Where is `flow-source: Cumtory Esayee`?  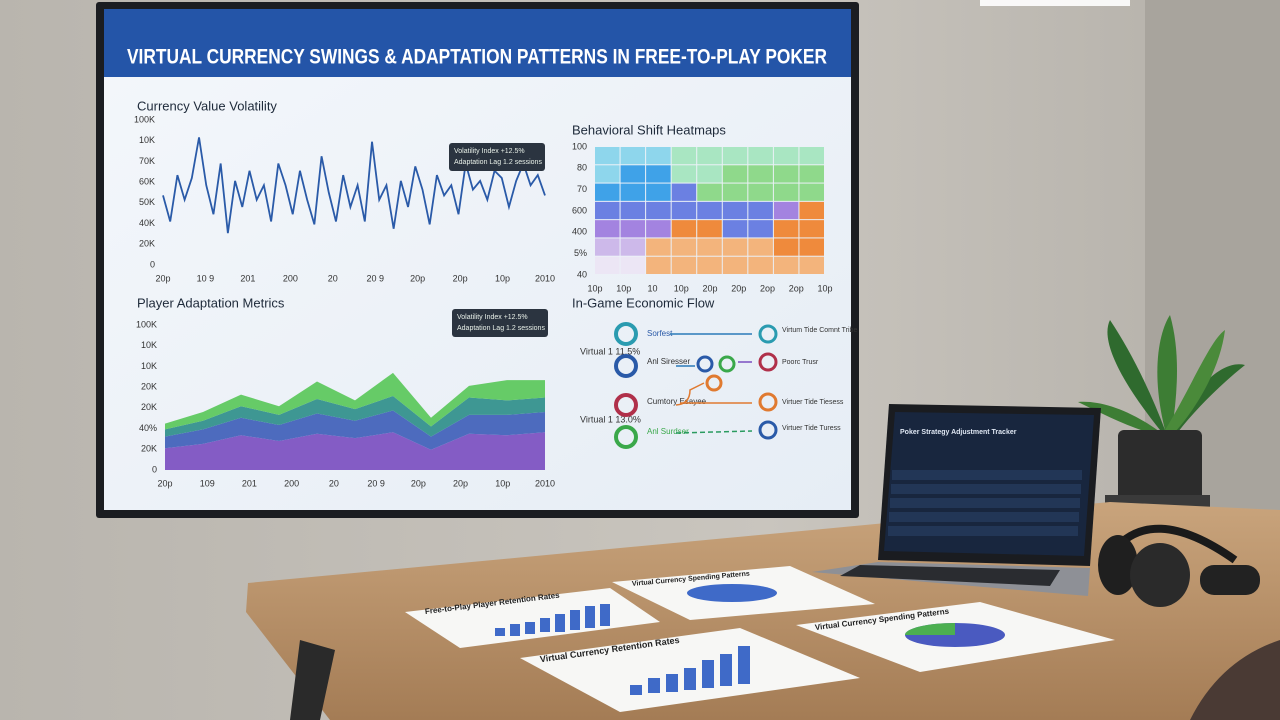 flow-source: Cumtory Esayee is located at coordinates (677, 401).